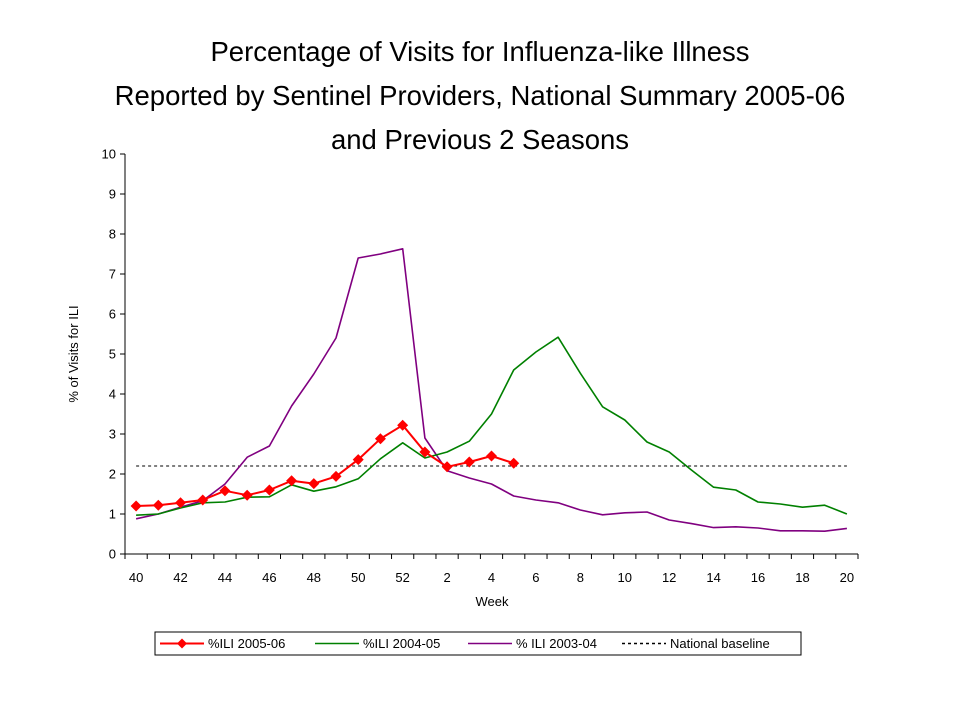 The height and width of the screenshot is (720, 960). Describe the element at coordinates (112, 474) in the screenshot. I see `y-tick-label: 2` at that location.